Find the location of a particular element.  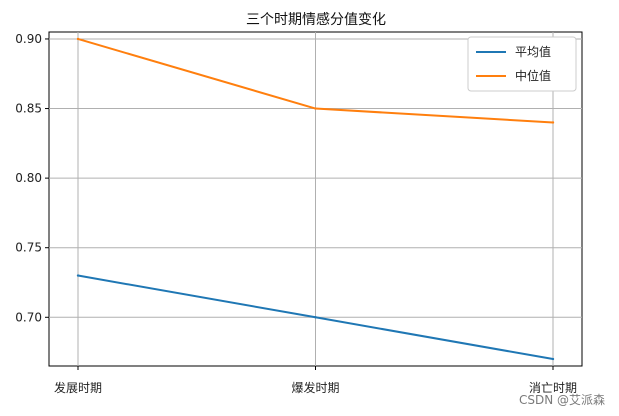

y-tick-label: 0.80 is located at coordinates (28, 178).